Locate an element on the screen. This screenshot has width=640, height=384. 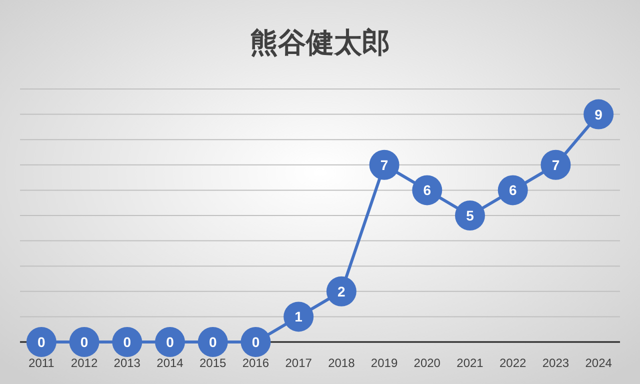
x-tick-label: 2024 is located at coordinates (598, 363).